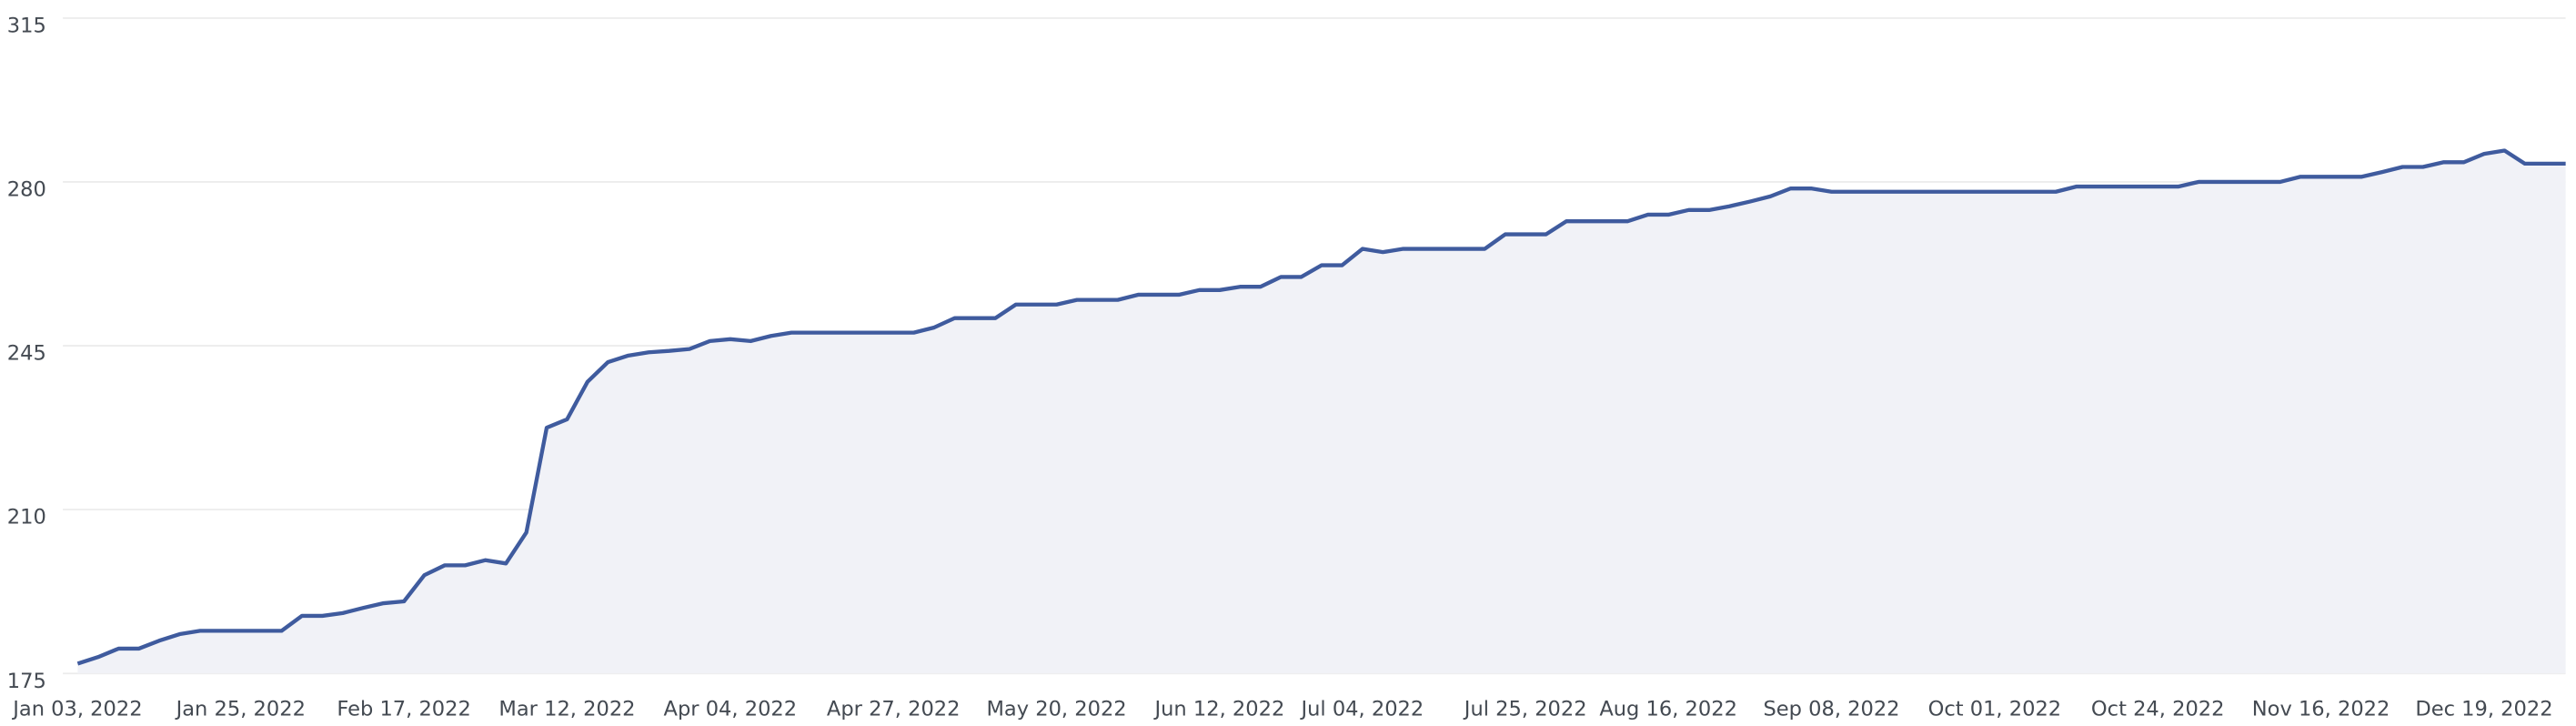  I want to click on x-tick-label: Sep 08, 2022, so click(1831, 709).